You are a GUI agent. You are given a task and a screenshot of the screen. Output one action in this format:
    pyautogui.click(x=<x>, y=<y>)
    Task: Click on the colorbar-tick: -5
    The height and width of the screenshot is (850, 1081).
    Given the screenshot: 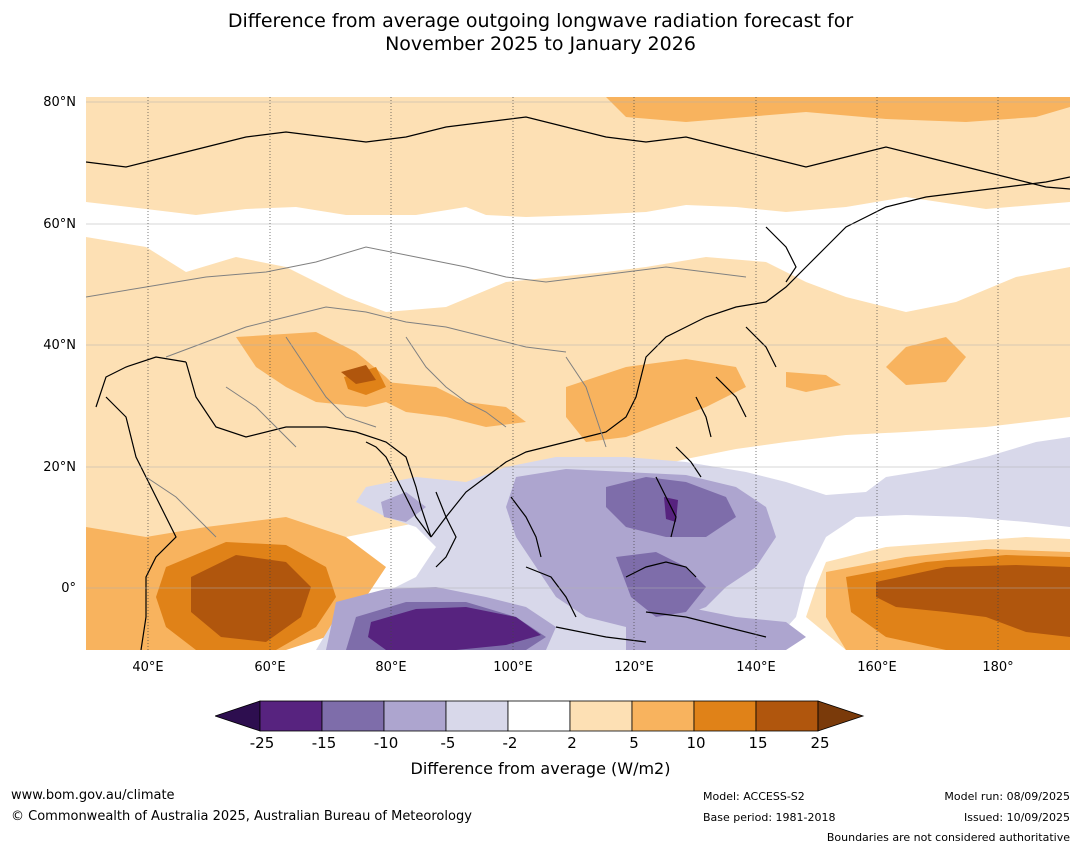 What is the action you would take?
    pyautogui.click(x=448, y=743)
    